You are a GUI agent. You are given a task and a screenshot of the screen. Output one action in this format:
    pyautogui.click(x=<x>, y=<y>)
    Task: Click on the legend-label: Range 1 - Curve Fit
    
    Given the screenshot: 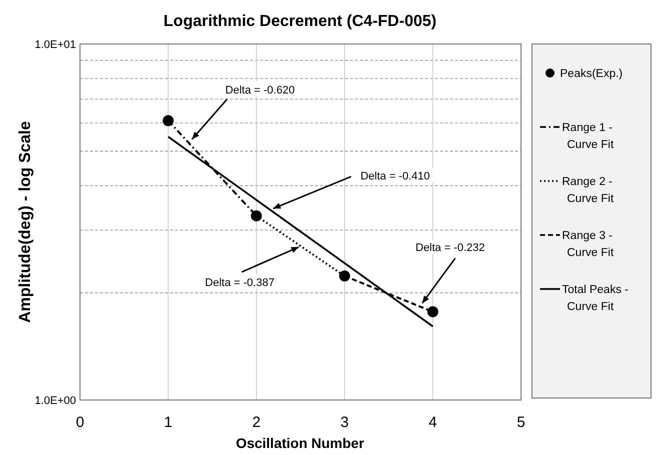 What is the action you would take?
    pyautogui.click(x=588, y=136)
    